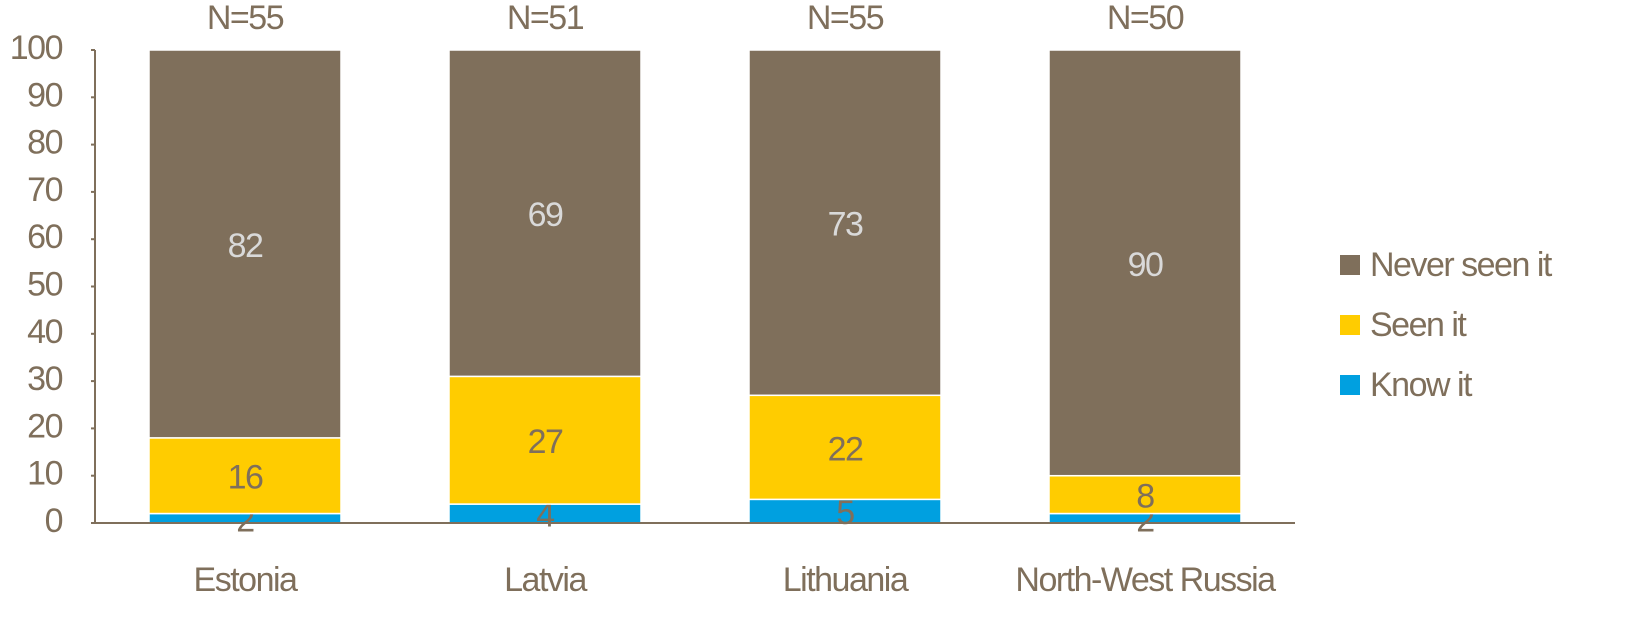 The image size is (1639, 631). I want to click on x-tick-label: Lithuania, so click(846, 580).